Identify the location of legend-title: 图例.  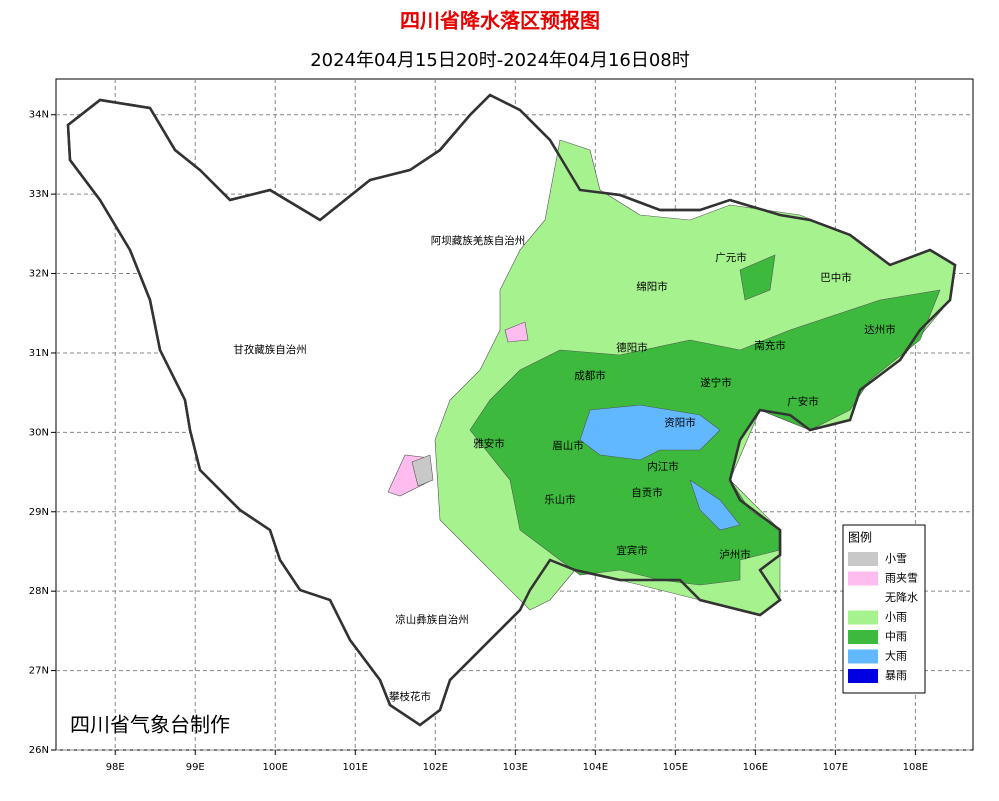
(860, 538).